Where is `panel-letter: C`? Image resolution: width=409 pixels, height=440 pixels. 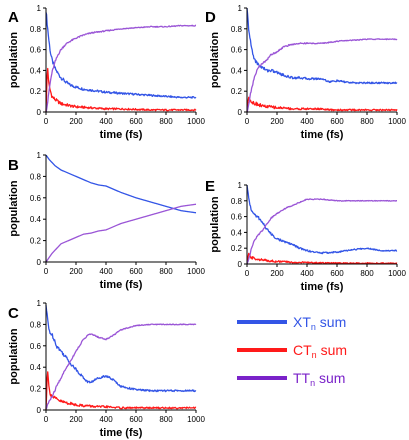
panel-letter: C is located at coordinates (13, 313).